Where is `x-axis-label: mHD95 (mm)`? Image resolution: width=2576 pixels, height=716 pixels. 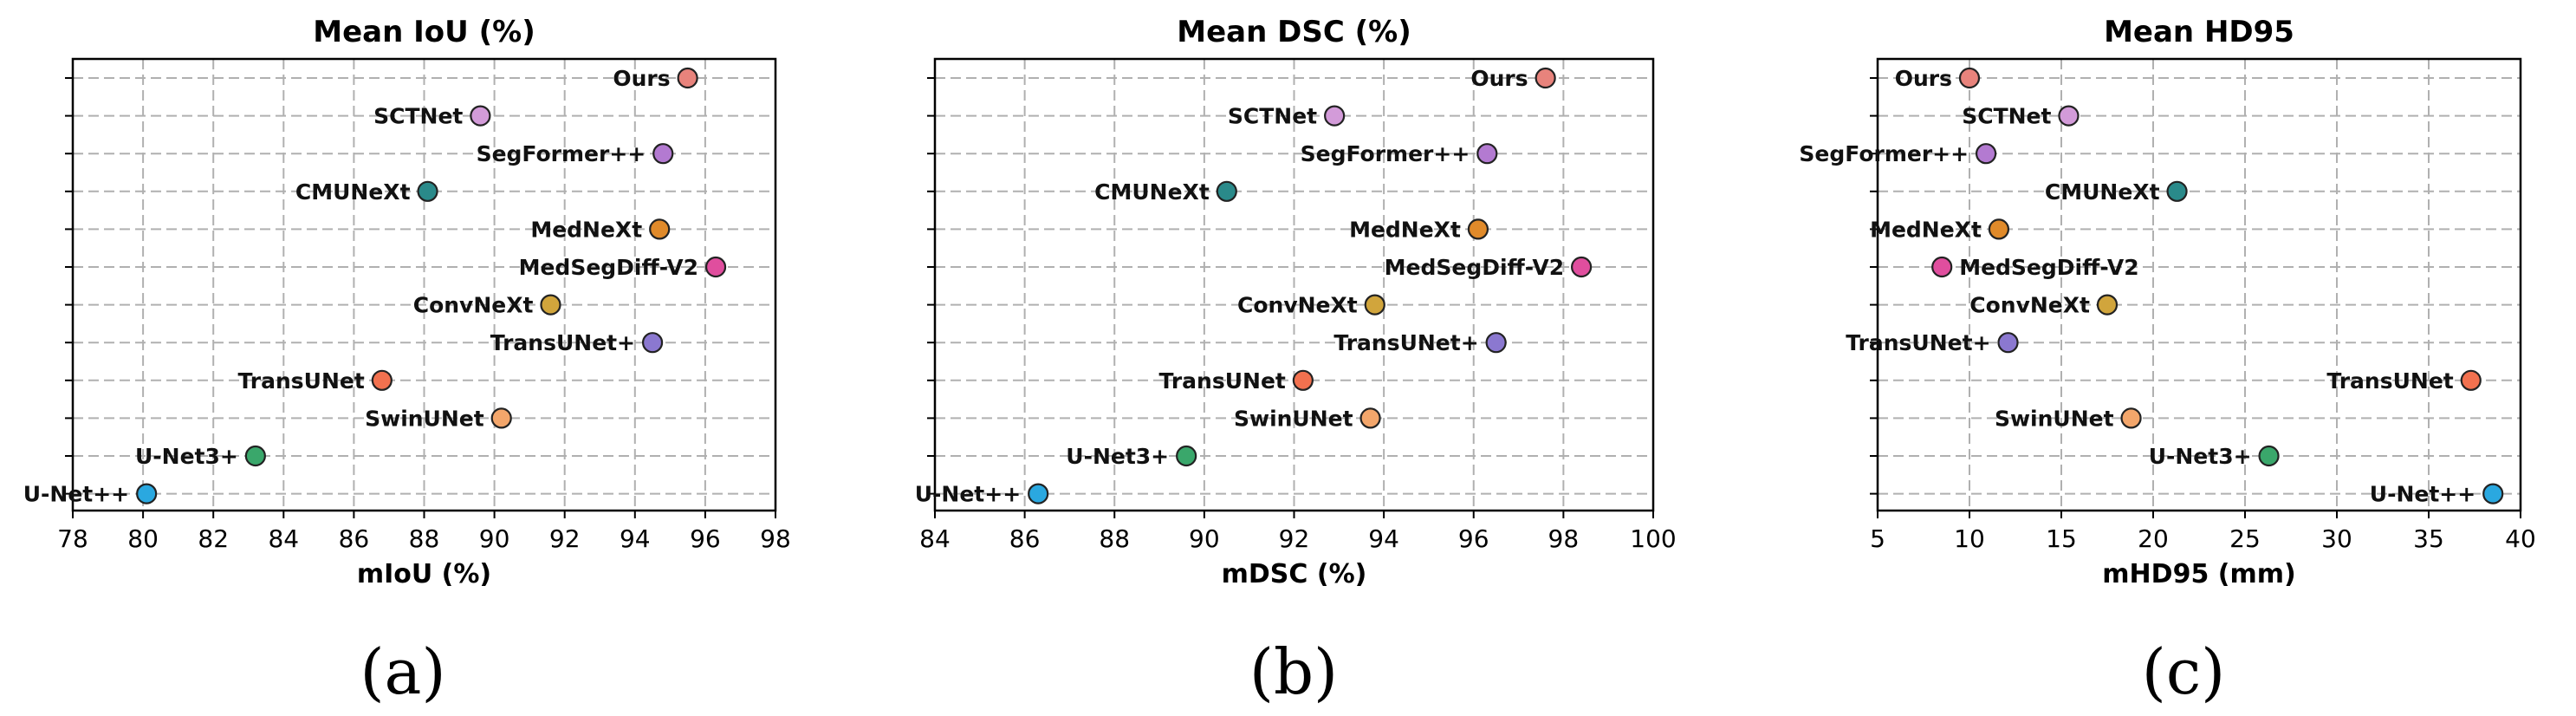 x-axis-label: mHD95 (mm) is located at coordinates (2199, 574).